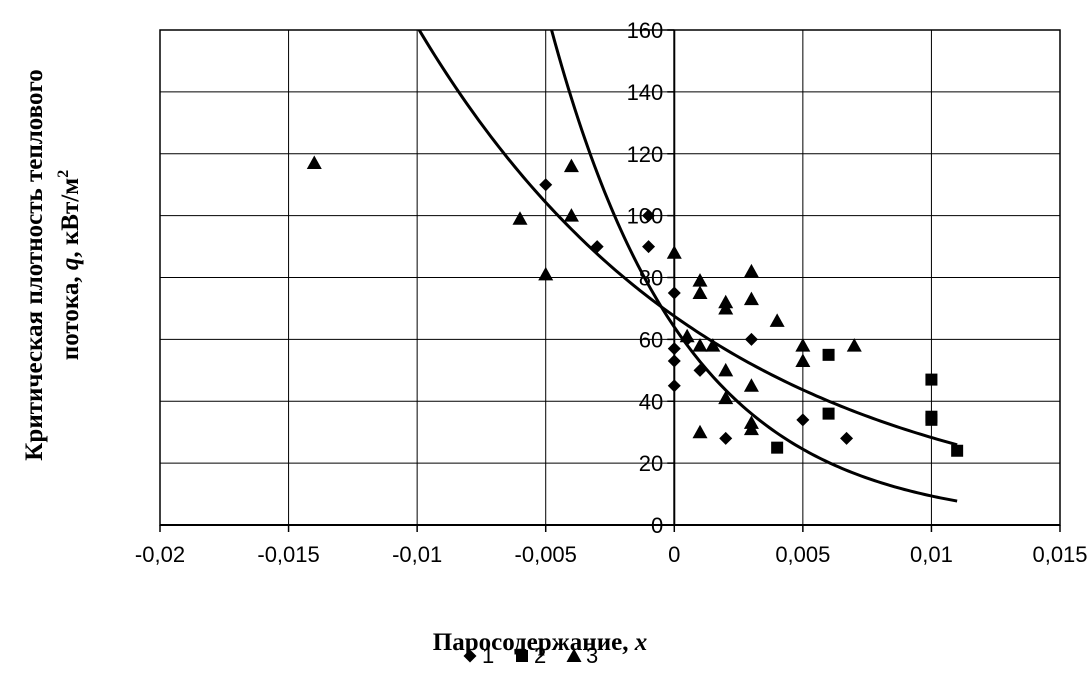 The height and width of the screenshot is (675, 1087). I want to click on x-tick-label: -0,015, so click(288, 554).